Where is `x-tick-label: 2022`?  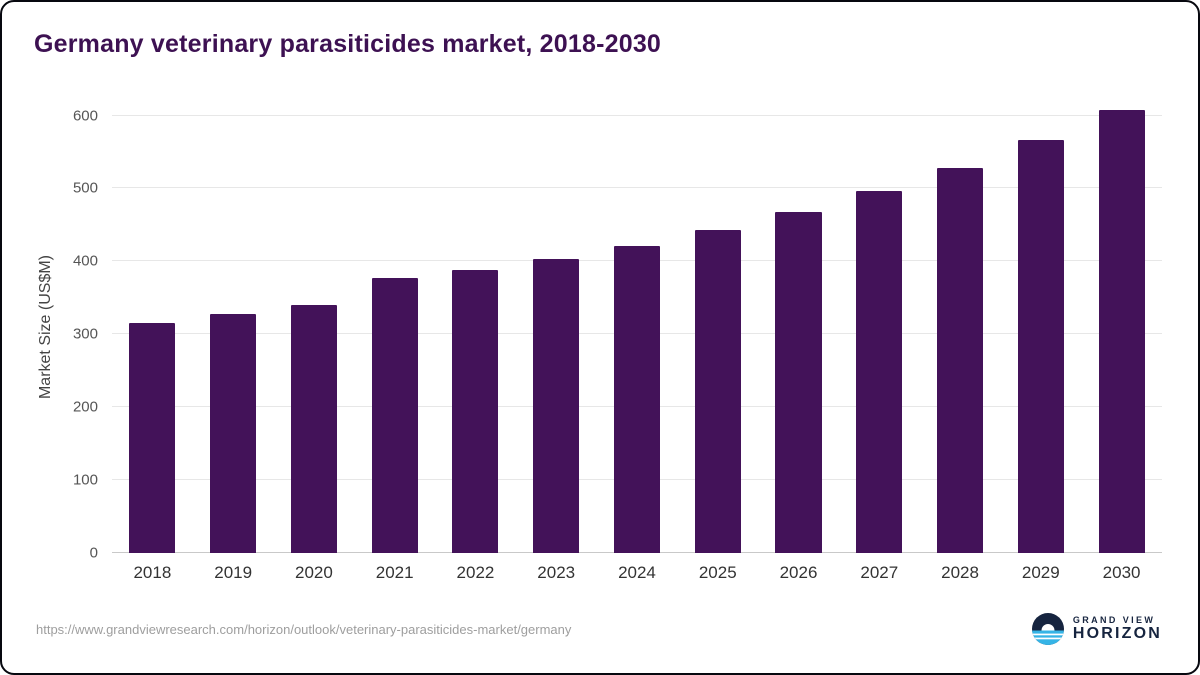 x-tick-label: 2022 is located at coordinates (475, 572).